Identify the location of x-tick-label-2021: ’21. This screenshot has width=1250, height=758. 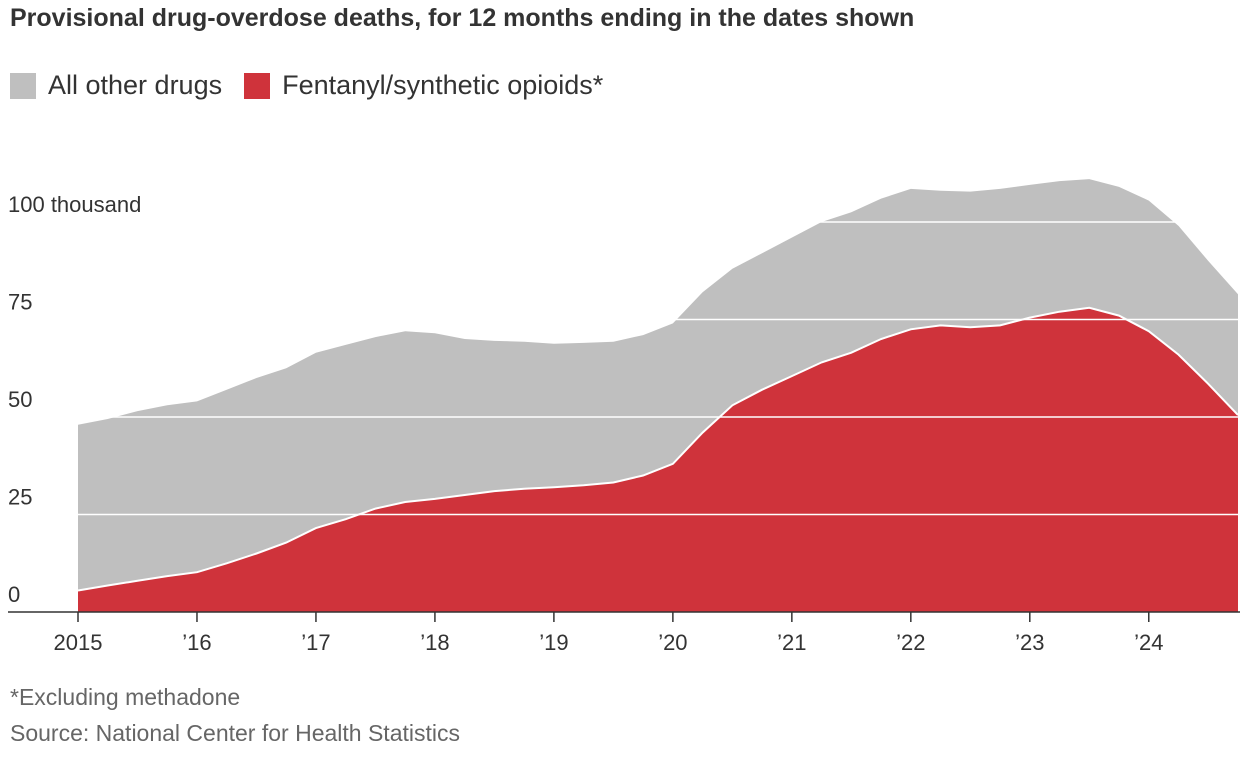
(791, 642).